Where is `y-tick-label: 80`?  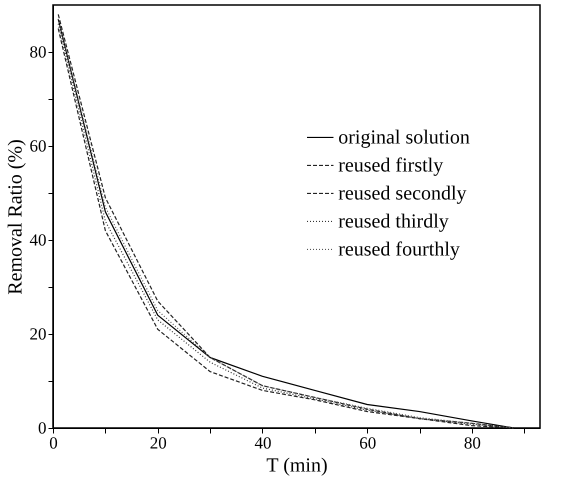 y-tick-label: 80 is located at coordinates (38, 52).